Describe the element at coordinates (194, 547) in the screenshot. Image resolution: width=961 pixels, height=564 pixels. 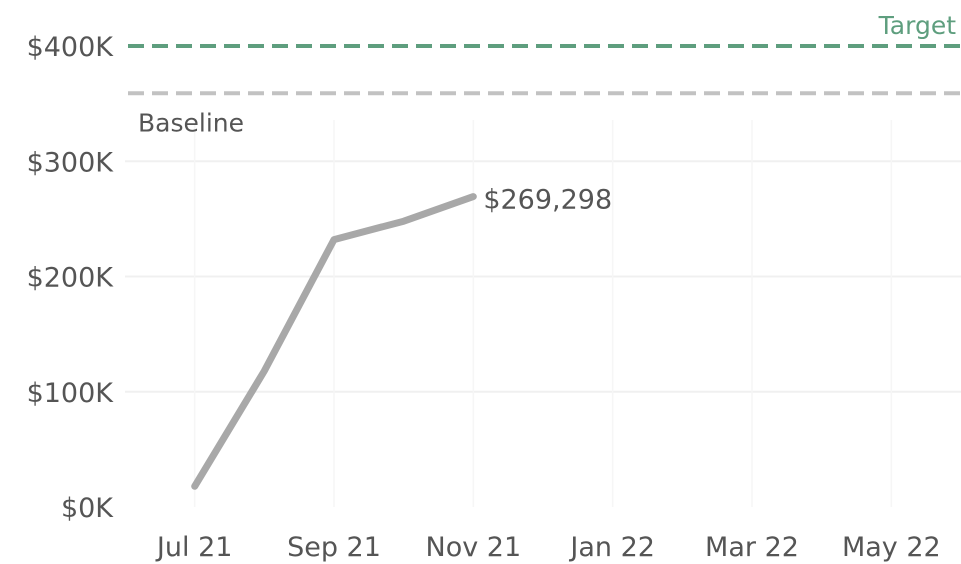
I see `x-tick-label: Jul 21` at that location.